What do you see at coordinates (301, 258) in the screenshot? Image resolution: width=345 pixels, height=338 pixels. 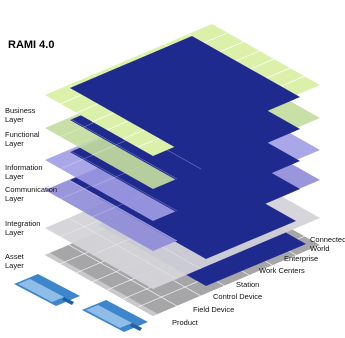 I see `hierarchy-label-enterprise: Enterprise` at bounding box center [301, 258].